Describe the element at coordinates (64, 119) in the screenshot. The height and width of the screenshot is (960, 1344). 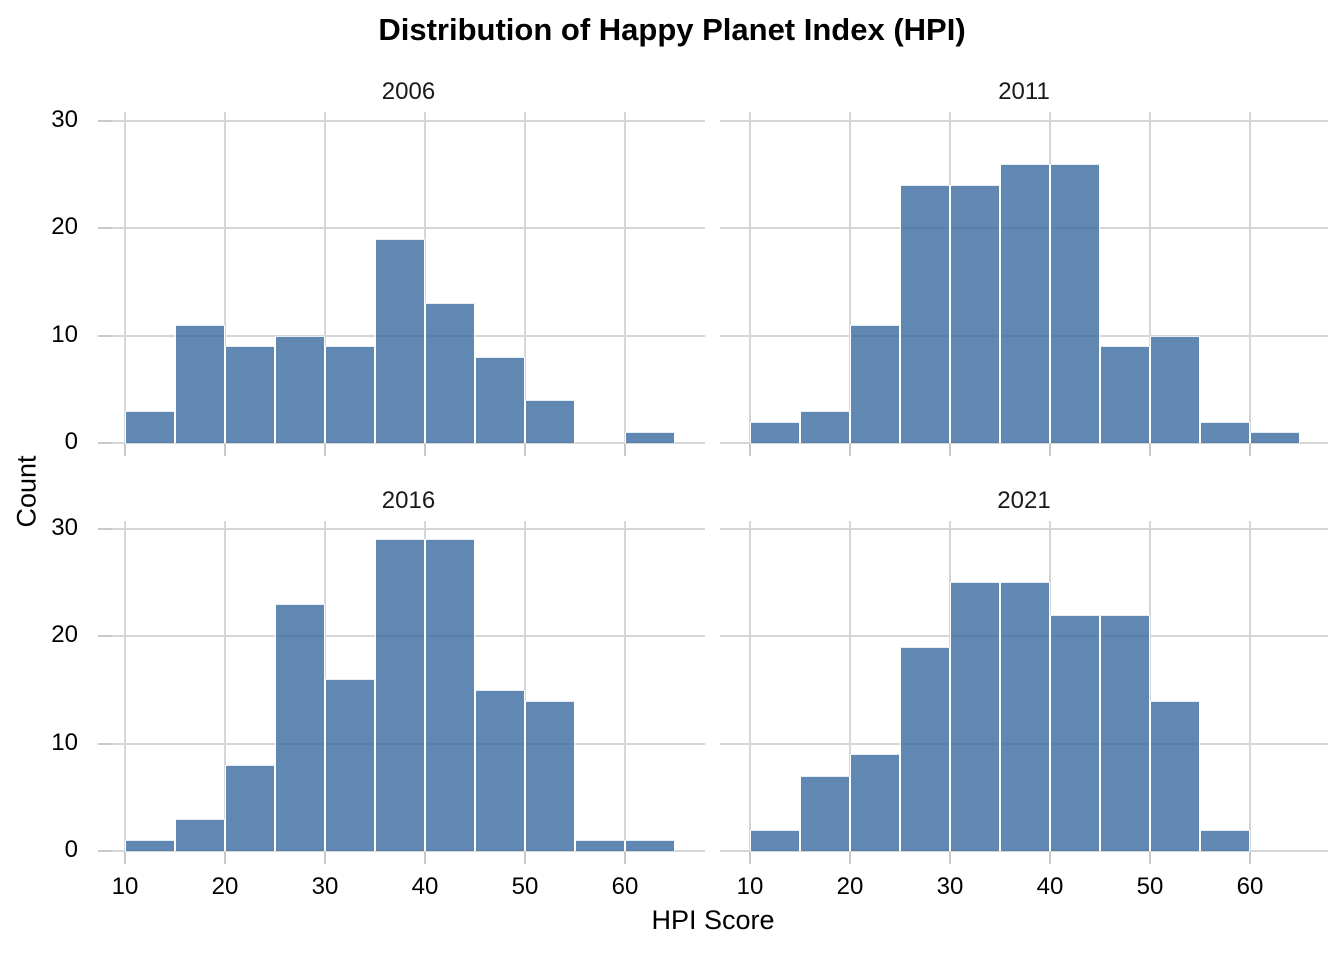
I see `y-tick-label-30: 30` at that location.